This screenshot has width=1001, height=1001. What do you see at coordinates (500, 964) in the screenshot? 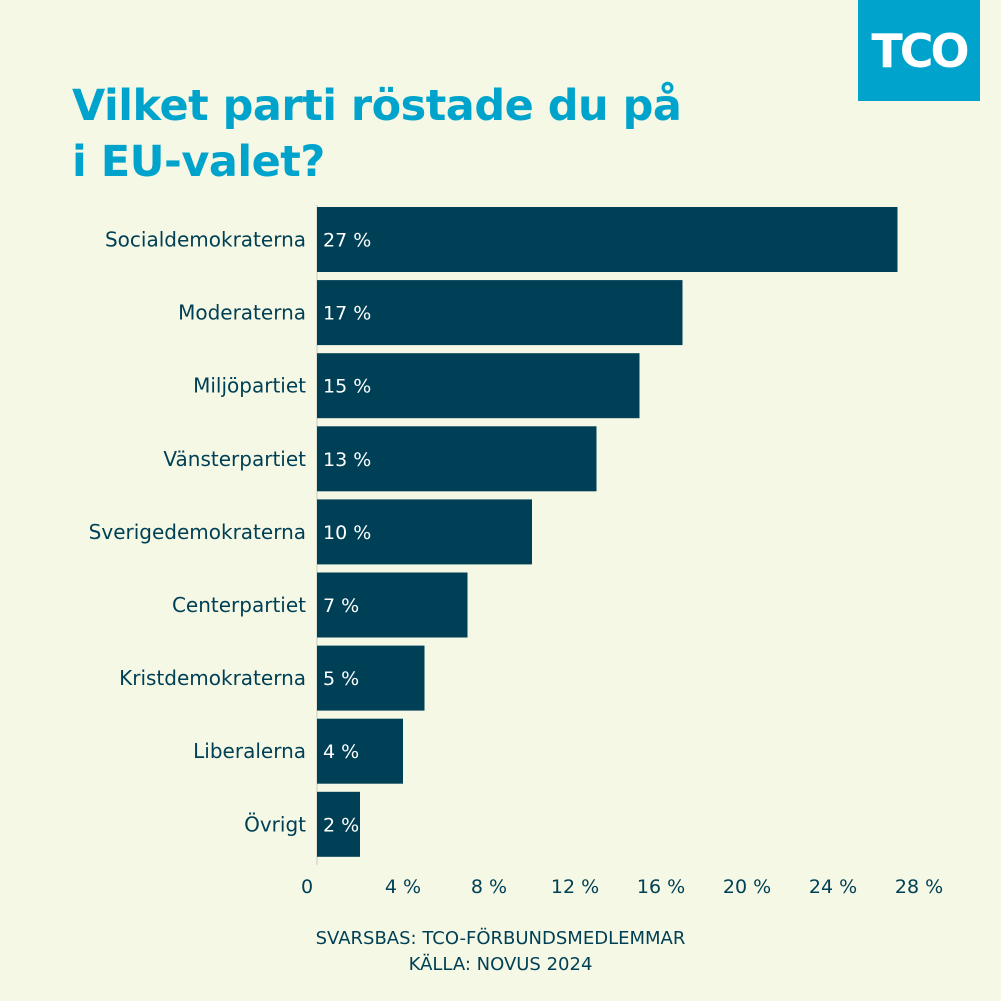
I see `footer-source: KÄLLA: NOVUS 2024` at bounding box center [500, 964].